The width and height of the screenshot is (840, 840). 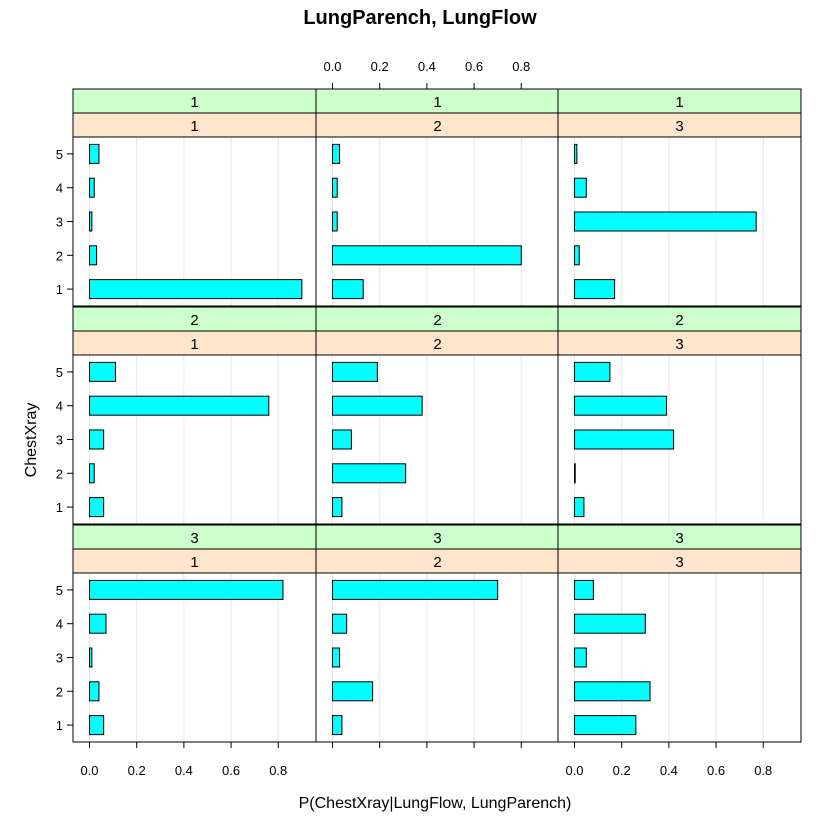 I want to click on panel-2: 12, so click(x=437, y=197).